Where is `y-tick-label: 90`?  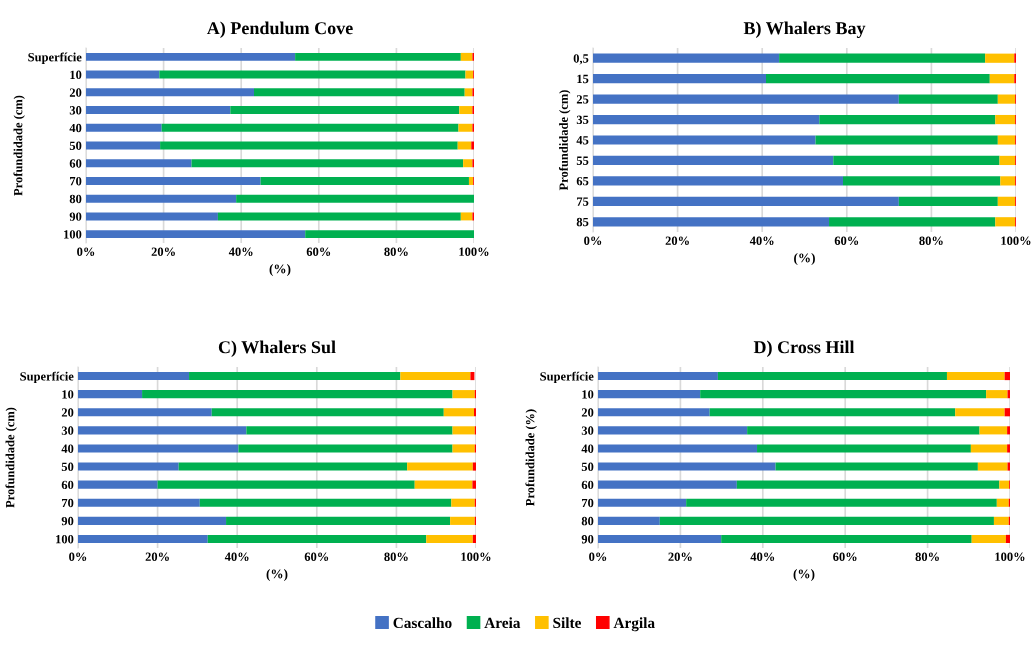 y-tick-label: 90 is located at coordinates (587, 539).